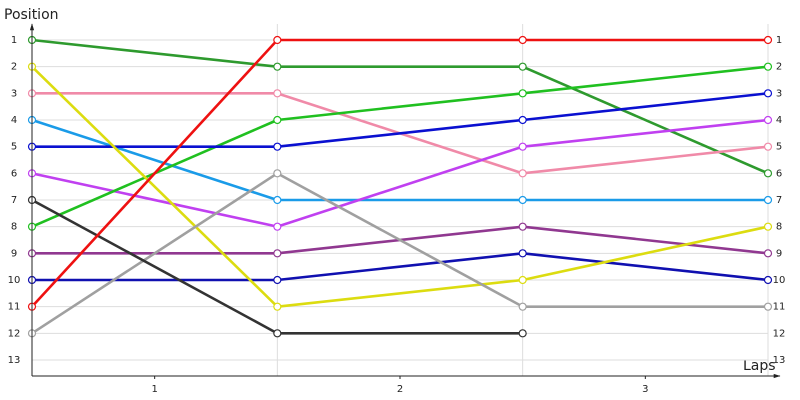  I want to click on y-tick-label-right: 9, so click(779, 253).